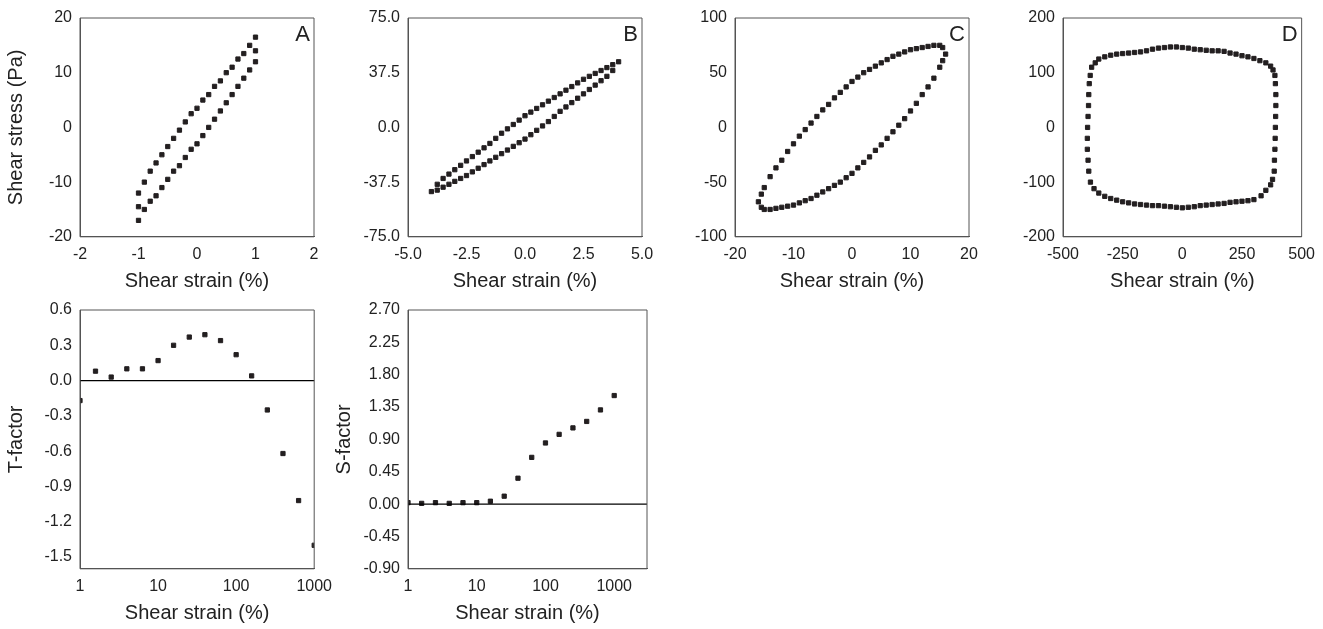  What do you see at coordinates (718, 72) in the screenshot?
I see `y-tick-label: 50` at bounding box center [718, 72].